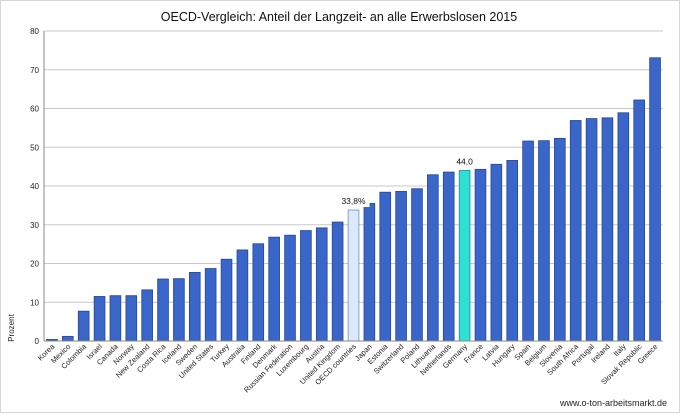  What do you see at coordinates (147, 315) in the screenshot?
I see `bar-new-zealand` at bounding box center [147, 315].